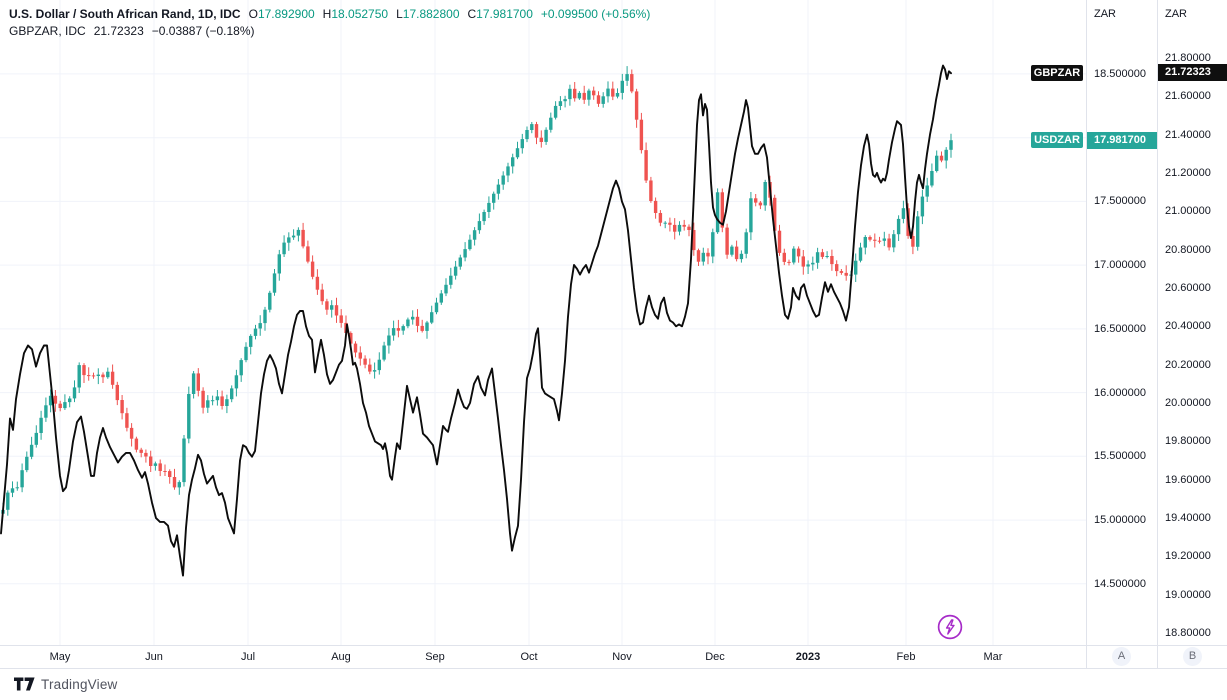 Image resolution: width=1227 pixels, height=700 pixels. Describe the element at coordinates (1188, 403) in the screenshot. I see `price-tick-label: 20.00000` at that location.